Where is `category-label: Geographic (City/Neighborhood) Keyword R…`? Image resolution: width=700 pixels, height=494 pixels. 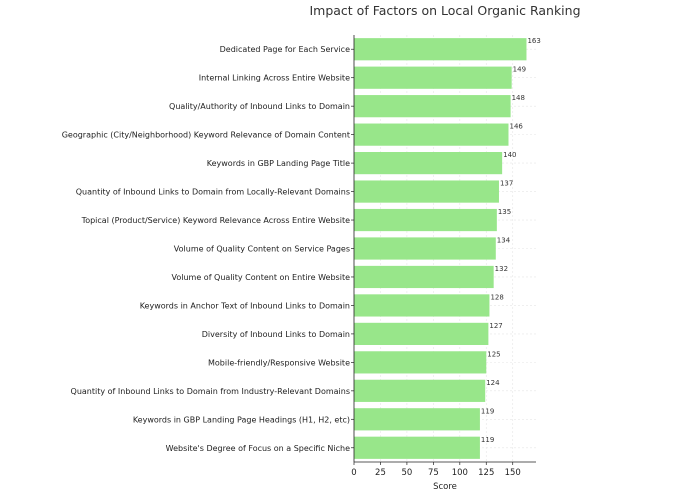 category-label: Geographic (City/Neighborhood) Keyword R… is located at coordinates (206, 135).